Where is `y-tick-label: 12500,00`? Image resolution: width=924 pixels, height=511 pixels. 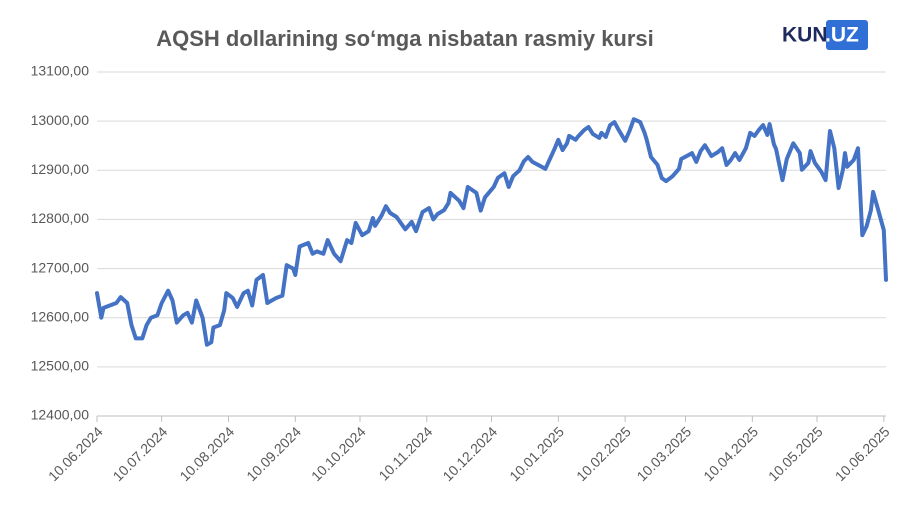 y-tick-label: 12500,00 is located at coordinates (60, 366).